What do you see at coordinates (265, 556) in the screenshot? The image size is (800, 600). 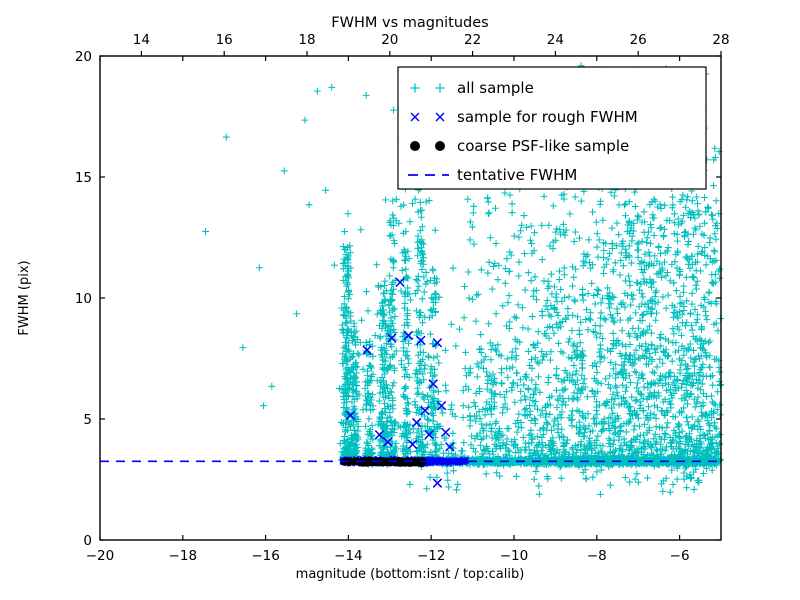 I see `x-tick-label: −16` at bounding box center [265, 556].